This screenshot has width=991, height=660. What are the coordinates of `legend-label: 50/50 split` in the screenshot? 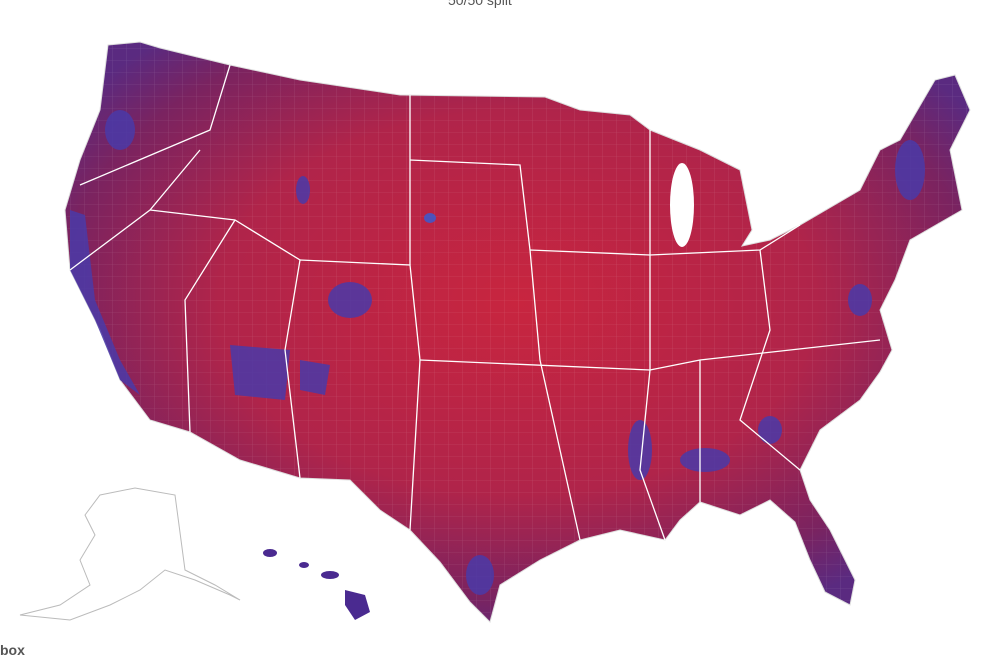 It's located at (480, 4).